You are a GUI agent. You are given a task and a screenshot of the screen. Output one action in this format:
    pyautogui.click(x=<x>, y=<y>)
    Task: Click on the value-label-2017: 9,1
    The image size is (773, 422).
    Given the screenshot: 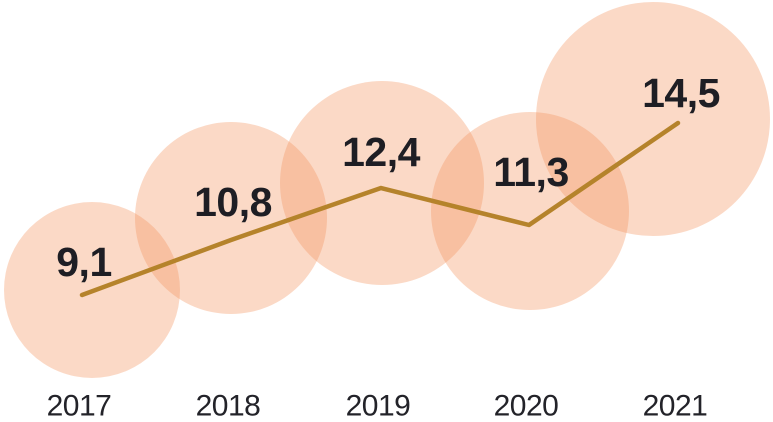 What is the action you would take?
    pyautogui.click(x=84, y=262)
    